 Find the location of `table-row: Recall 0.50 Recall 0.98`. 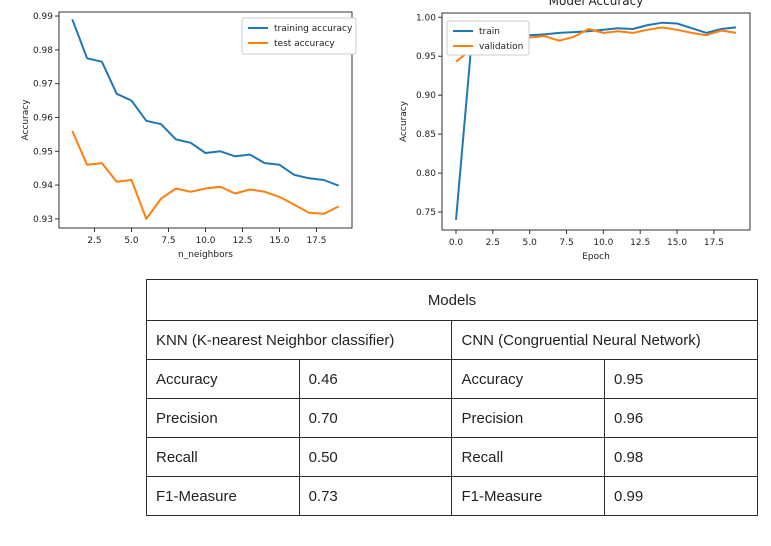

table-row: Recall 0.50 Recall 0.98 is located at coordinates (452, 457).